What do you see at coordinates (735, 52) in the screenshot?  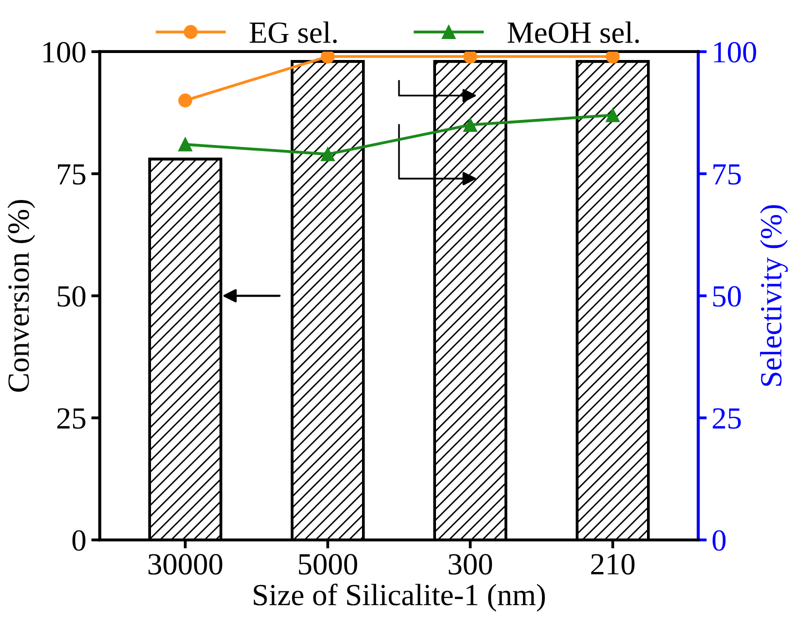 I see `y2-tick-label: 100` at bounding box center [735, 52].